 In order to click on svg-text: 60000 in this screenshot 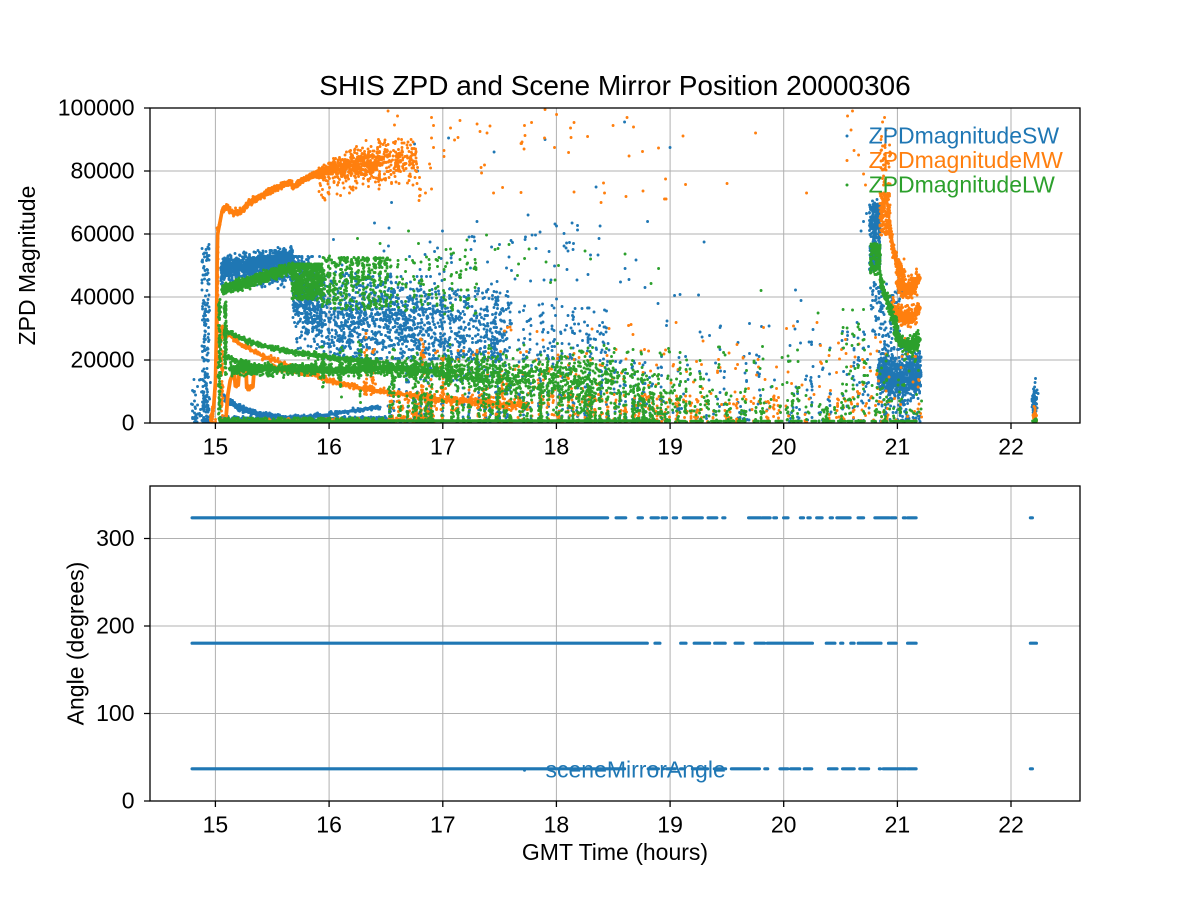, I will do `click(103, 234)`.